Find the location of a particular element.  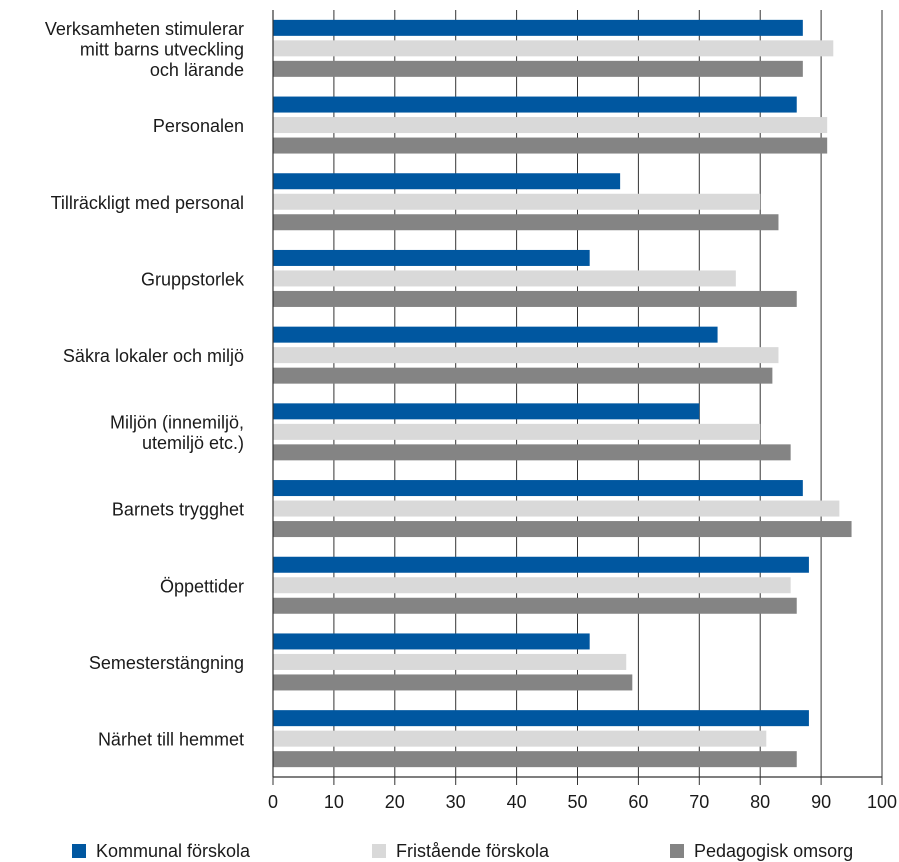

legend-swatch-fristaende is located at coordinates (379, 851).